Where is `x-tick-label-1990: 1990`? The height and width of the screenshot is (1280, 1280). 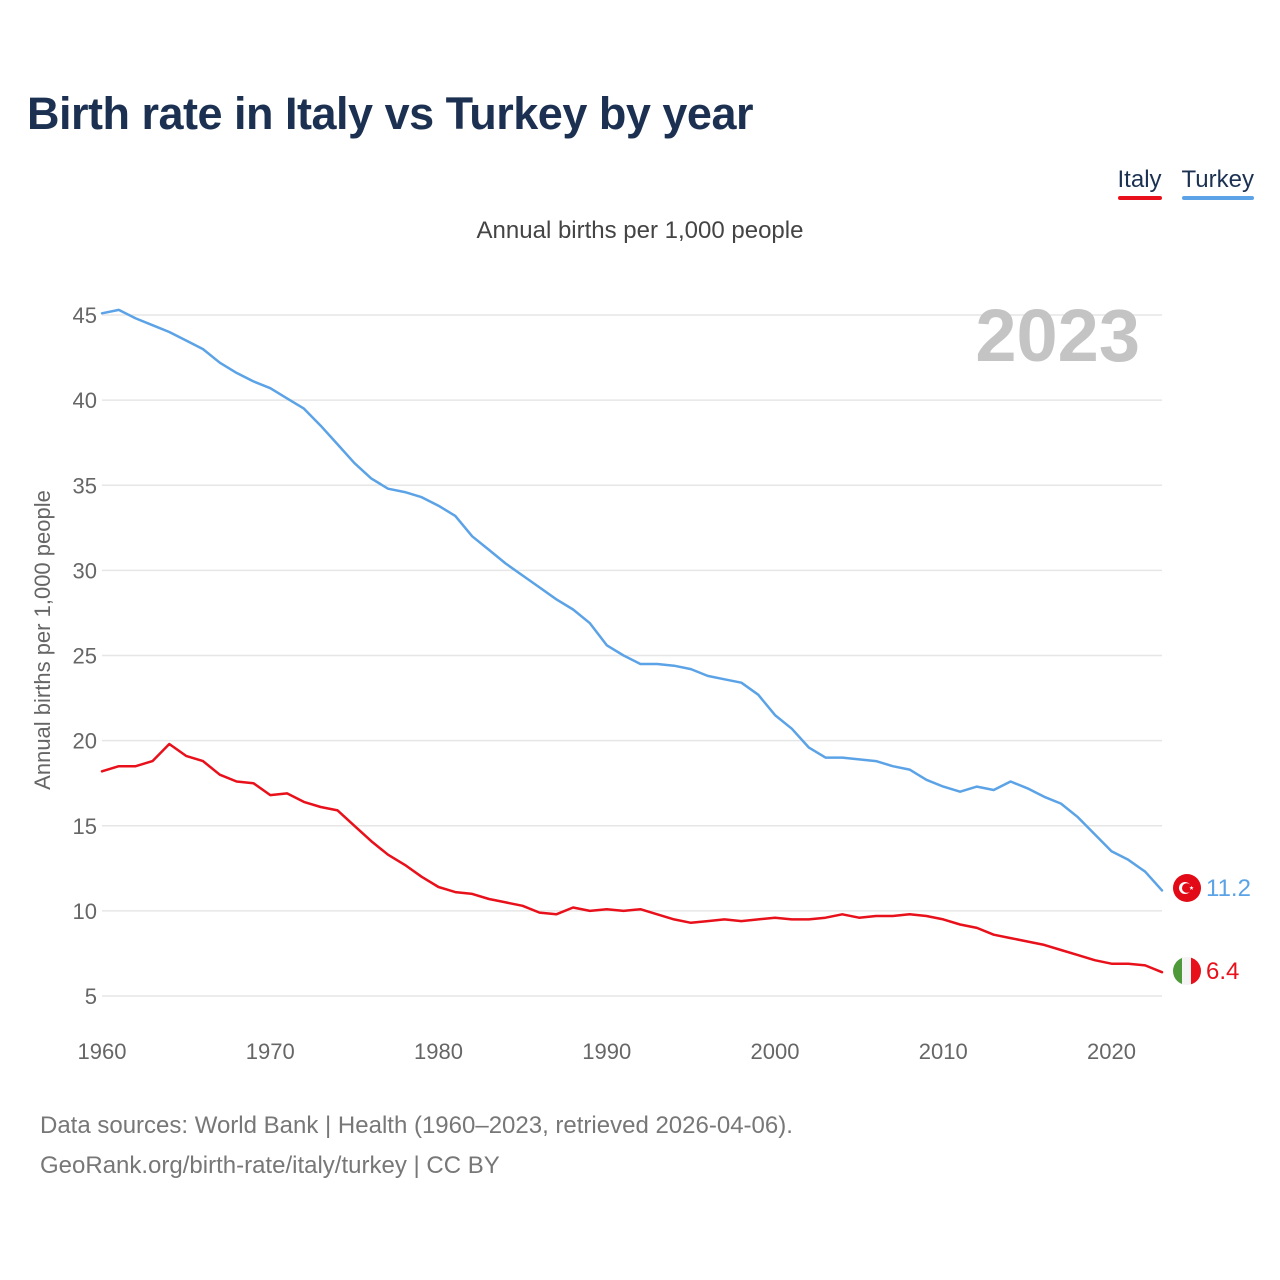
x-tick-label-1990: 1990 is located at coordinates (606, 1051).